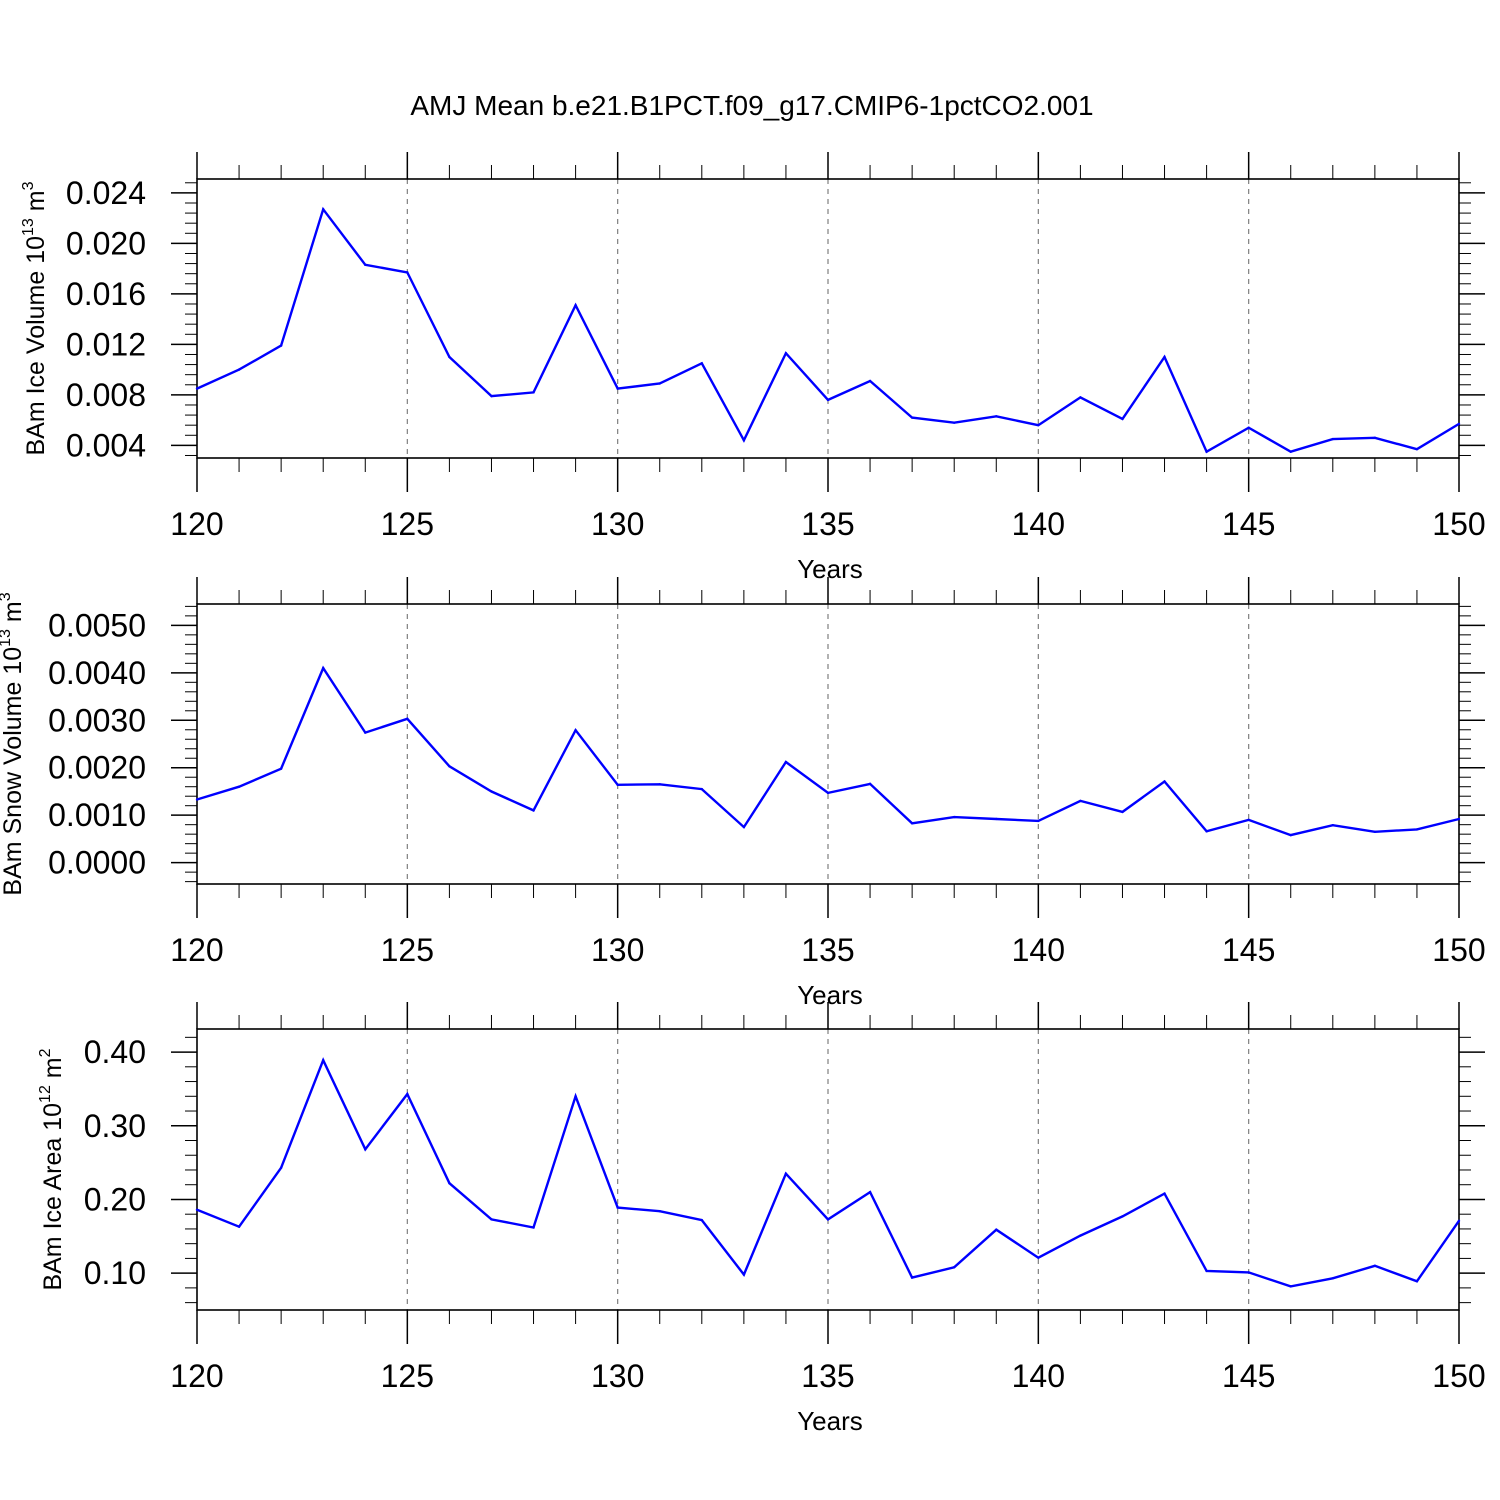 This screenshot has height=1500, width=1500. Describe the element at coordinates (106, 193) in the screenshot. I see `y-tick-label: 0.024` at that location.